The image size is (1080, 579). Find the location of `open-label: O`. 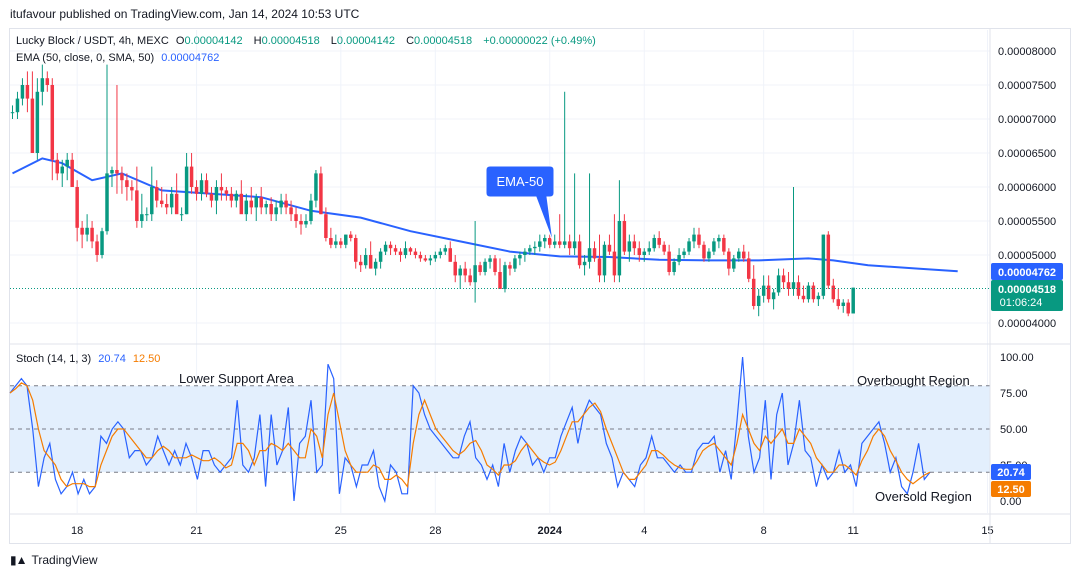

open-label: O is located at coordinates (180, 41).